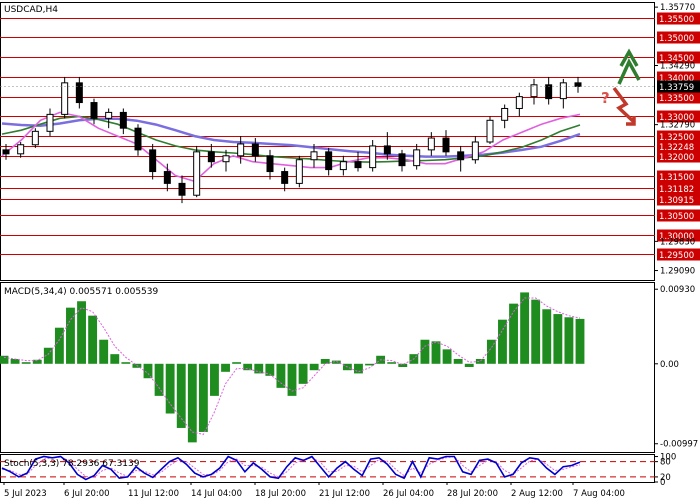 This screenshot has height=500, width=700. I want to click on level-label: 1.31182, so click(676, 190).